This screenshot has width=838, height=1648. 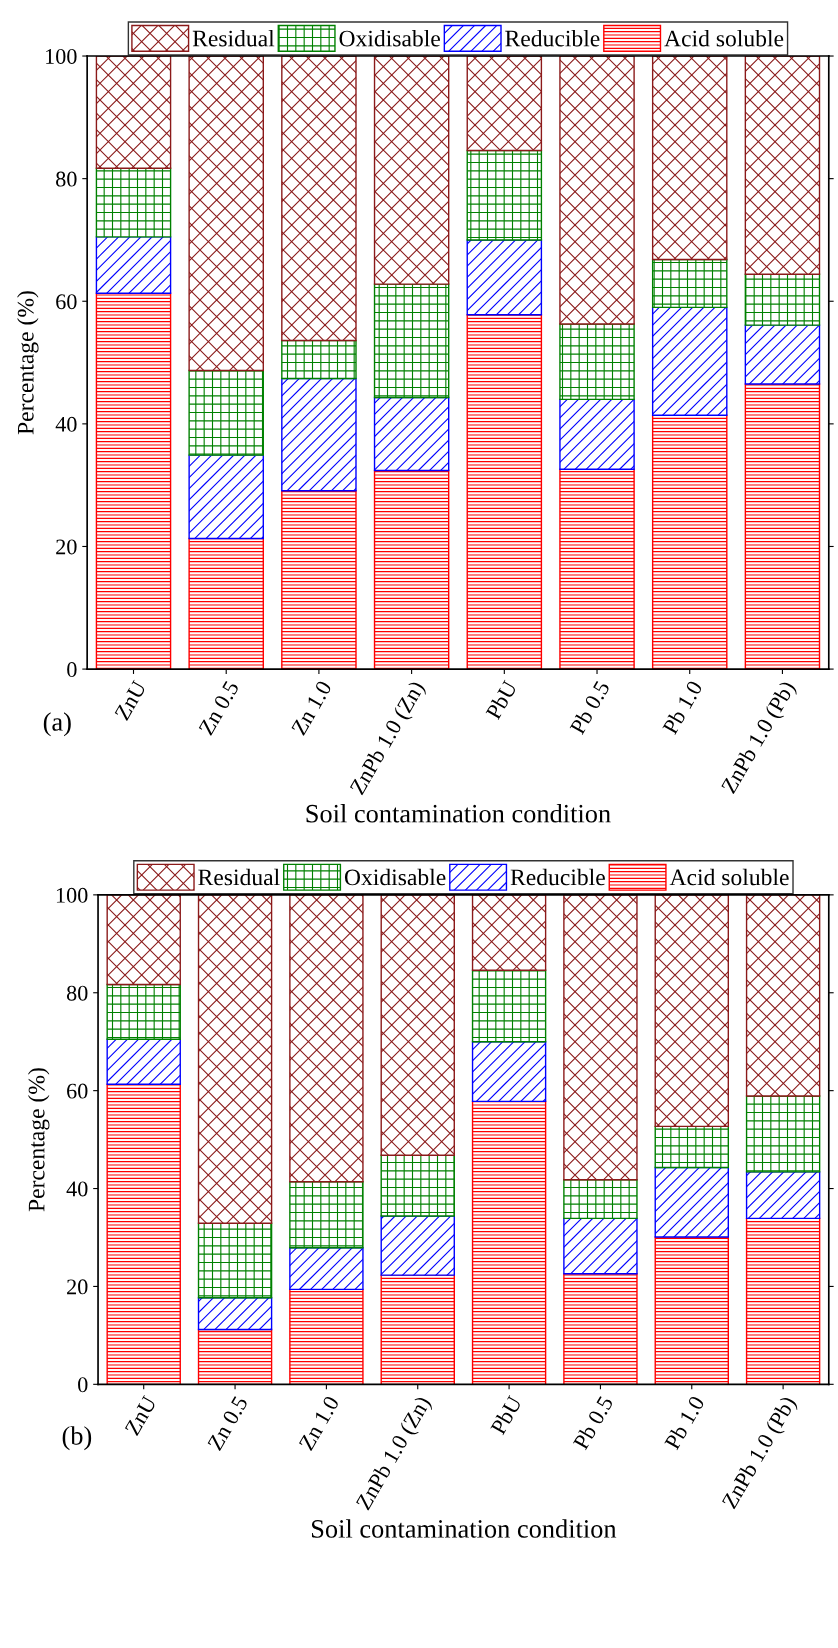 What do you see at coordinates (57, 724) in the screenshot?
I see `text: (a)` at bounding box center [57, 724].